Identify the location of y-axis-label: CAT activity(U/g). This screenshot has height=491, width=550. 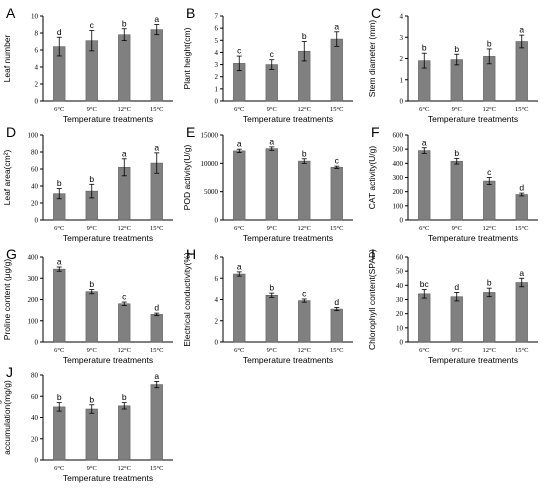
(372, 178).